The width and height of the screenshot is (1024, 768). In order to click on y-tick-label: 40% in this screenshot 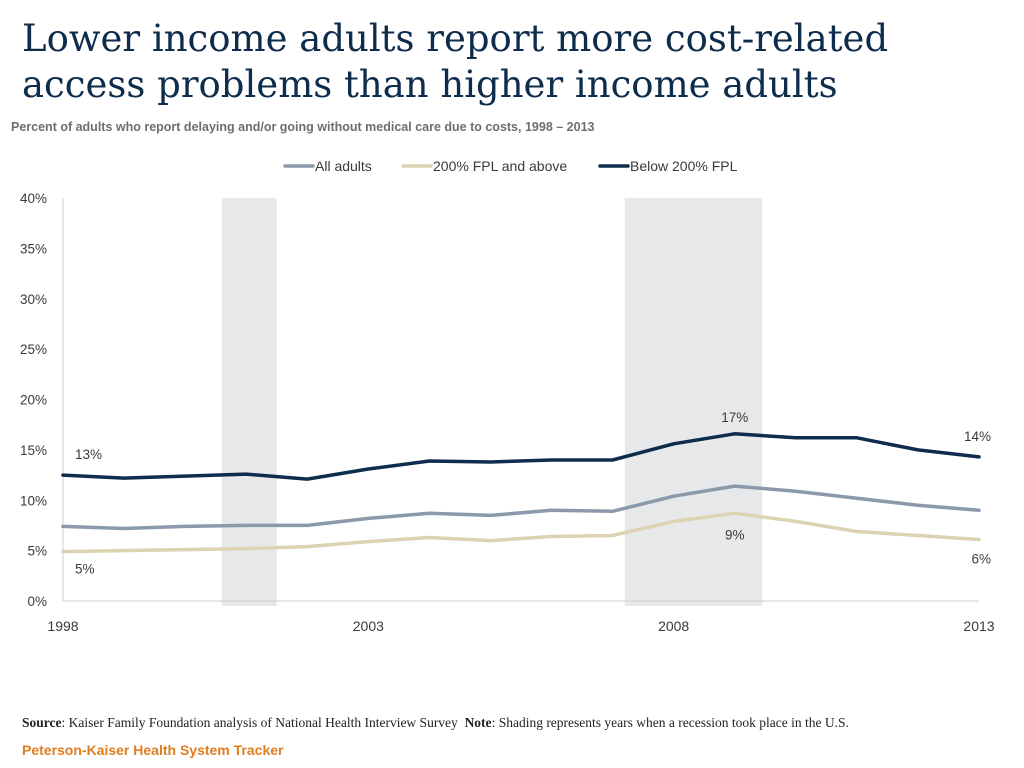, I will do `click(33, 198)`.